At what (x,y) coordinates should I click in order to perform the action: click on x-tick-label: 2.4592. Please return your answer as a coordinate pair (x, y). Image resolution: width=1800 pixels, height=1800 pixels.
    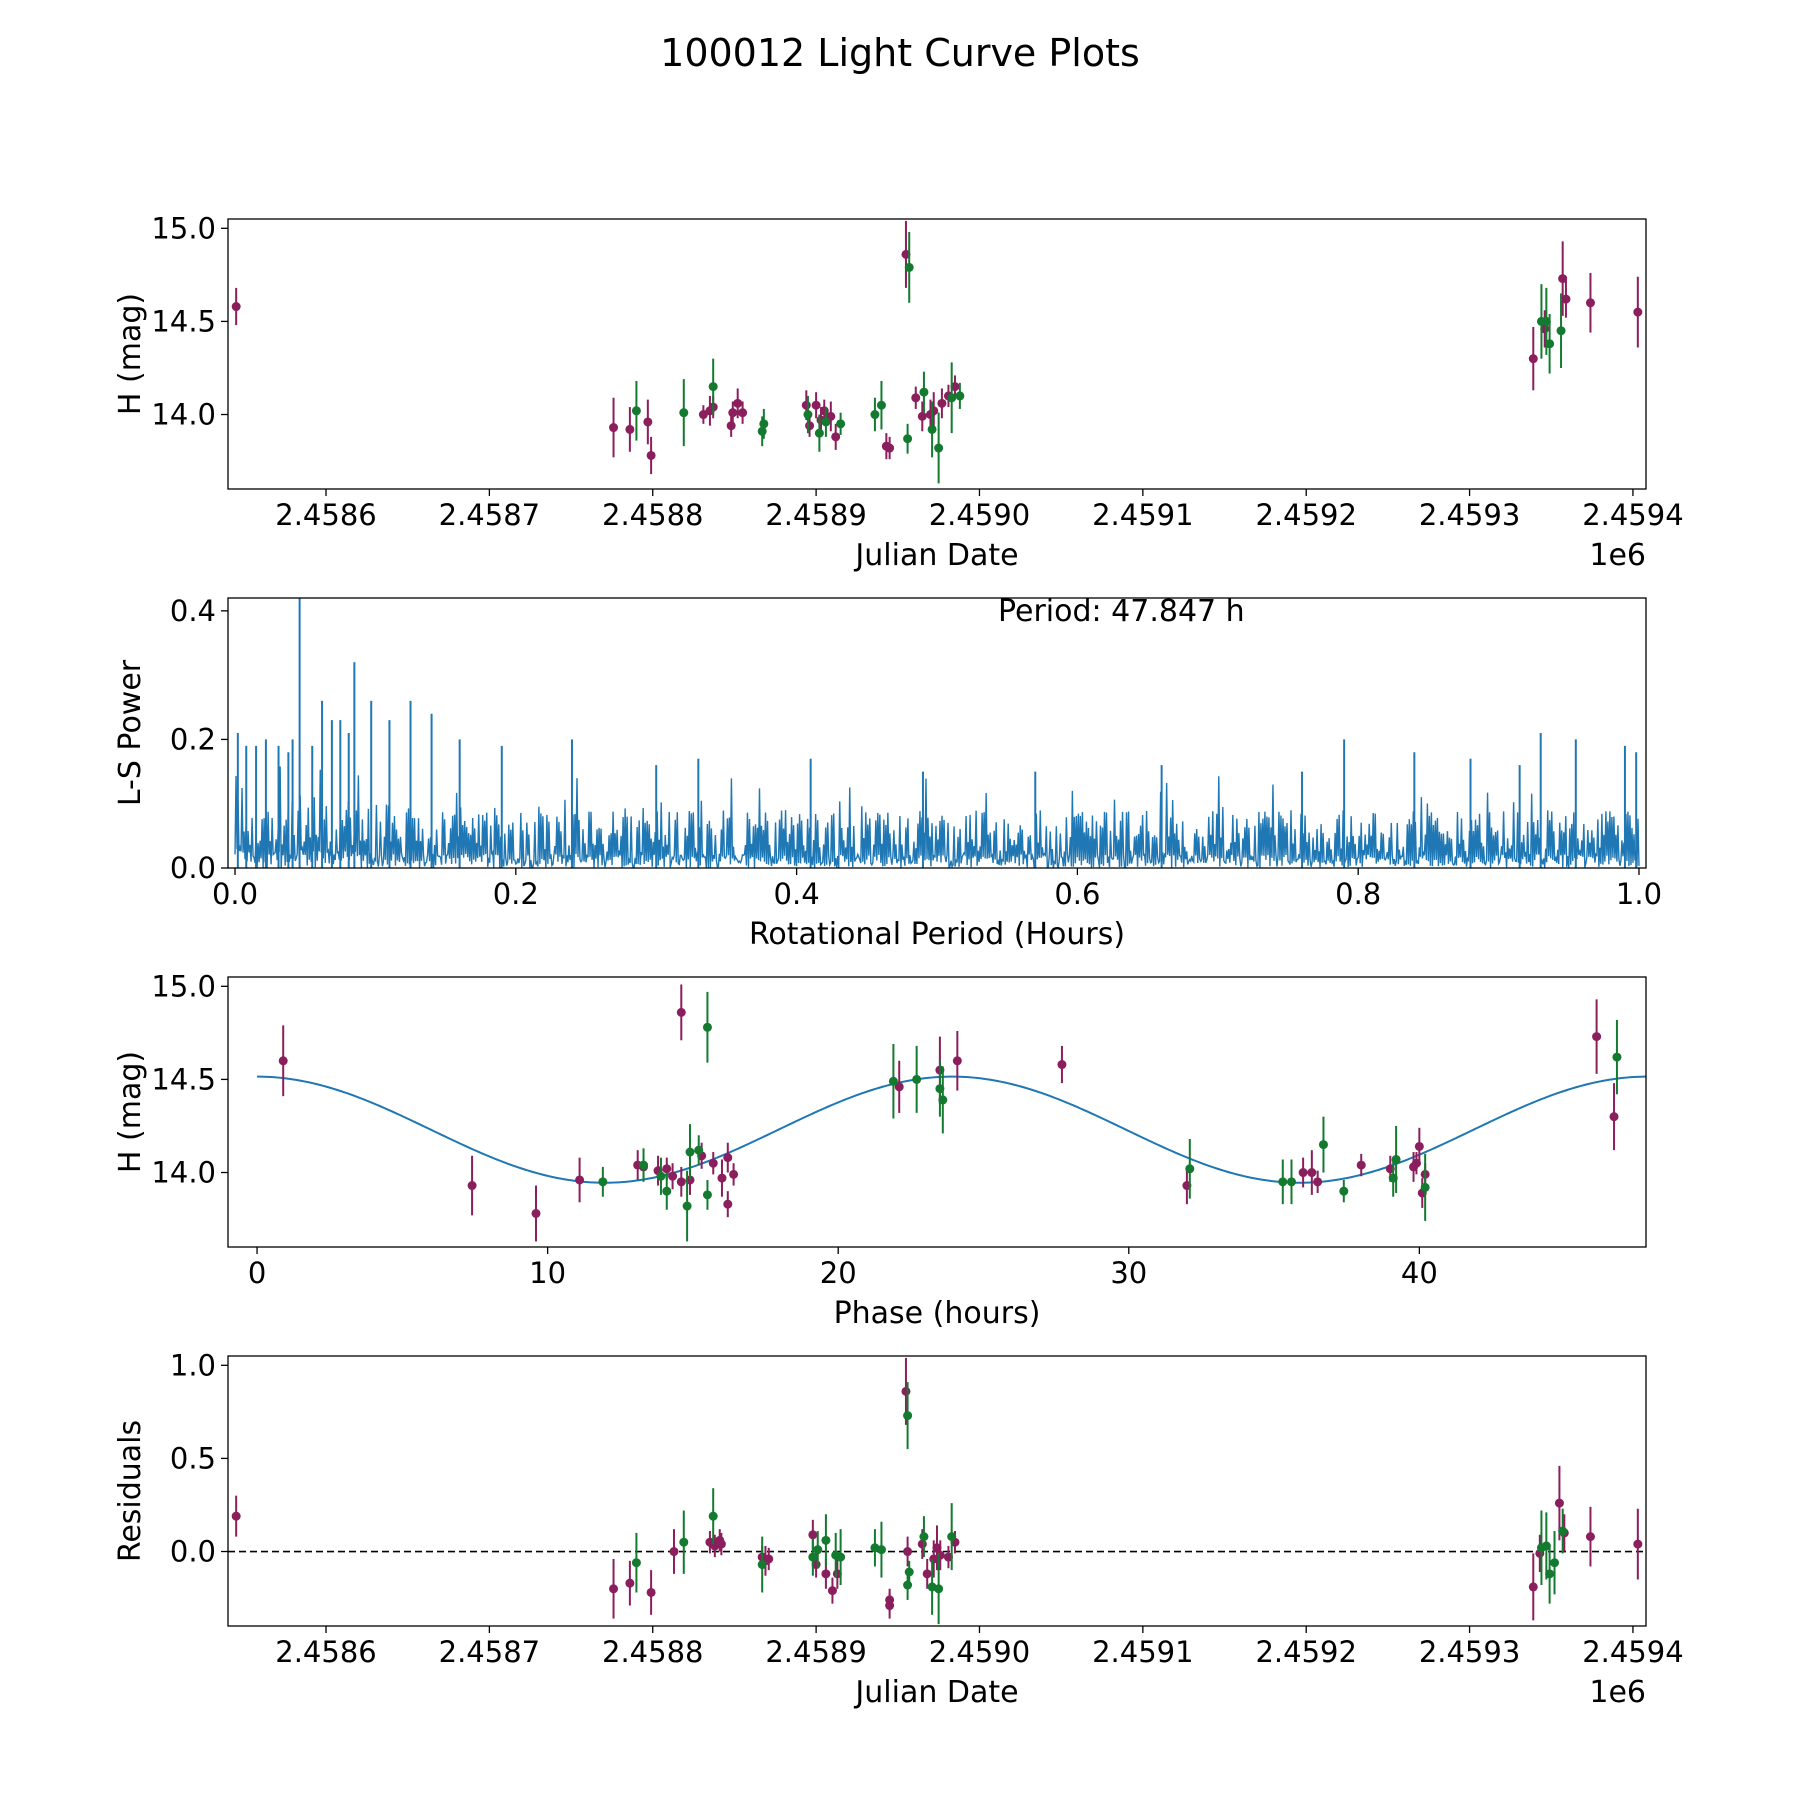
    Looking at the image, I should click on (1305, 515).